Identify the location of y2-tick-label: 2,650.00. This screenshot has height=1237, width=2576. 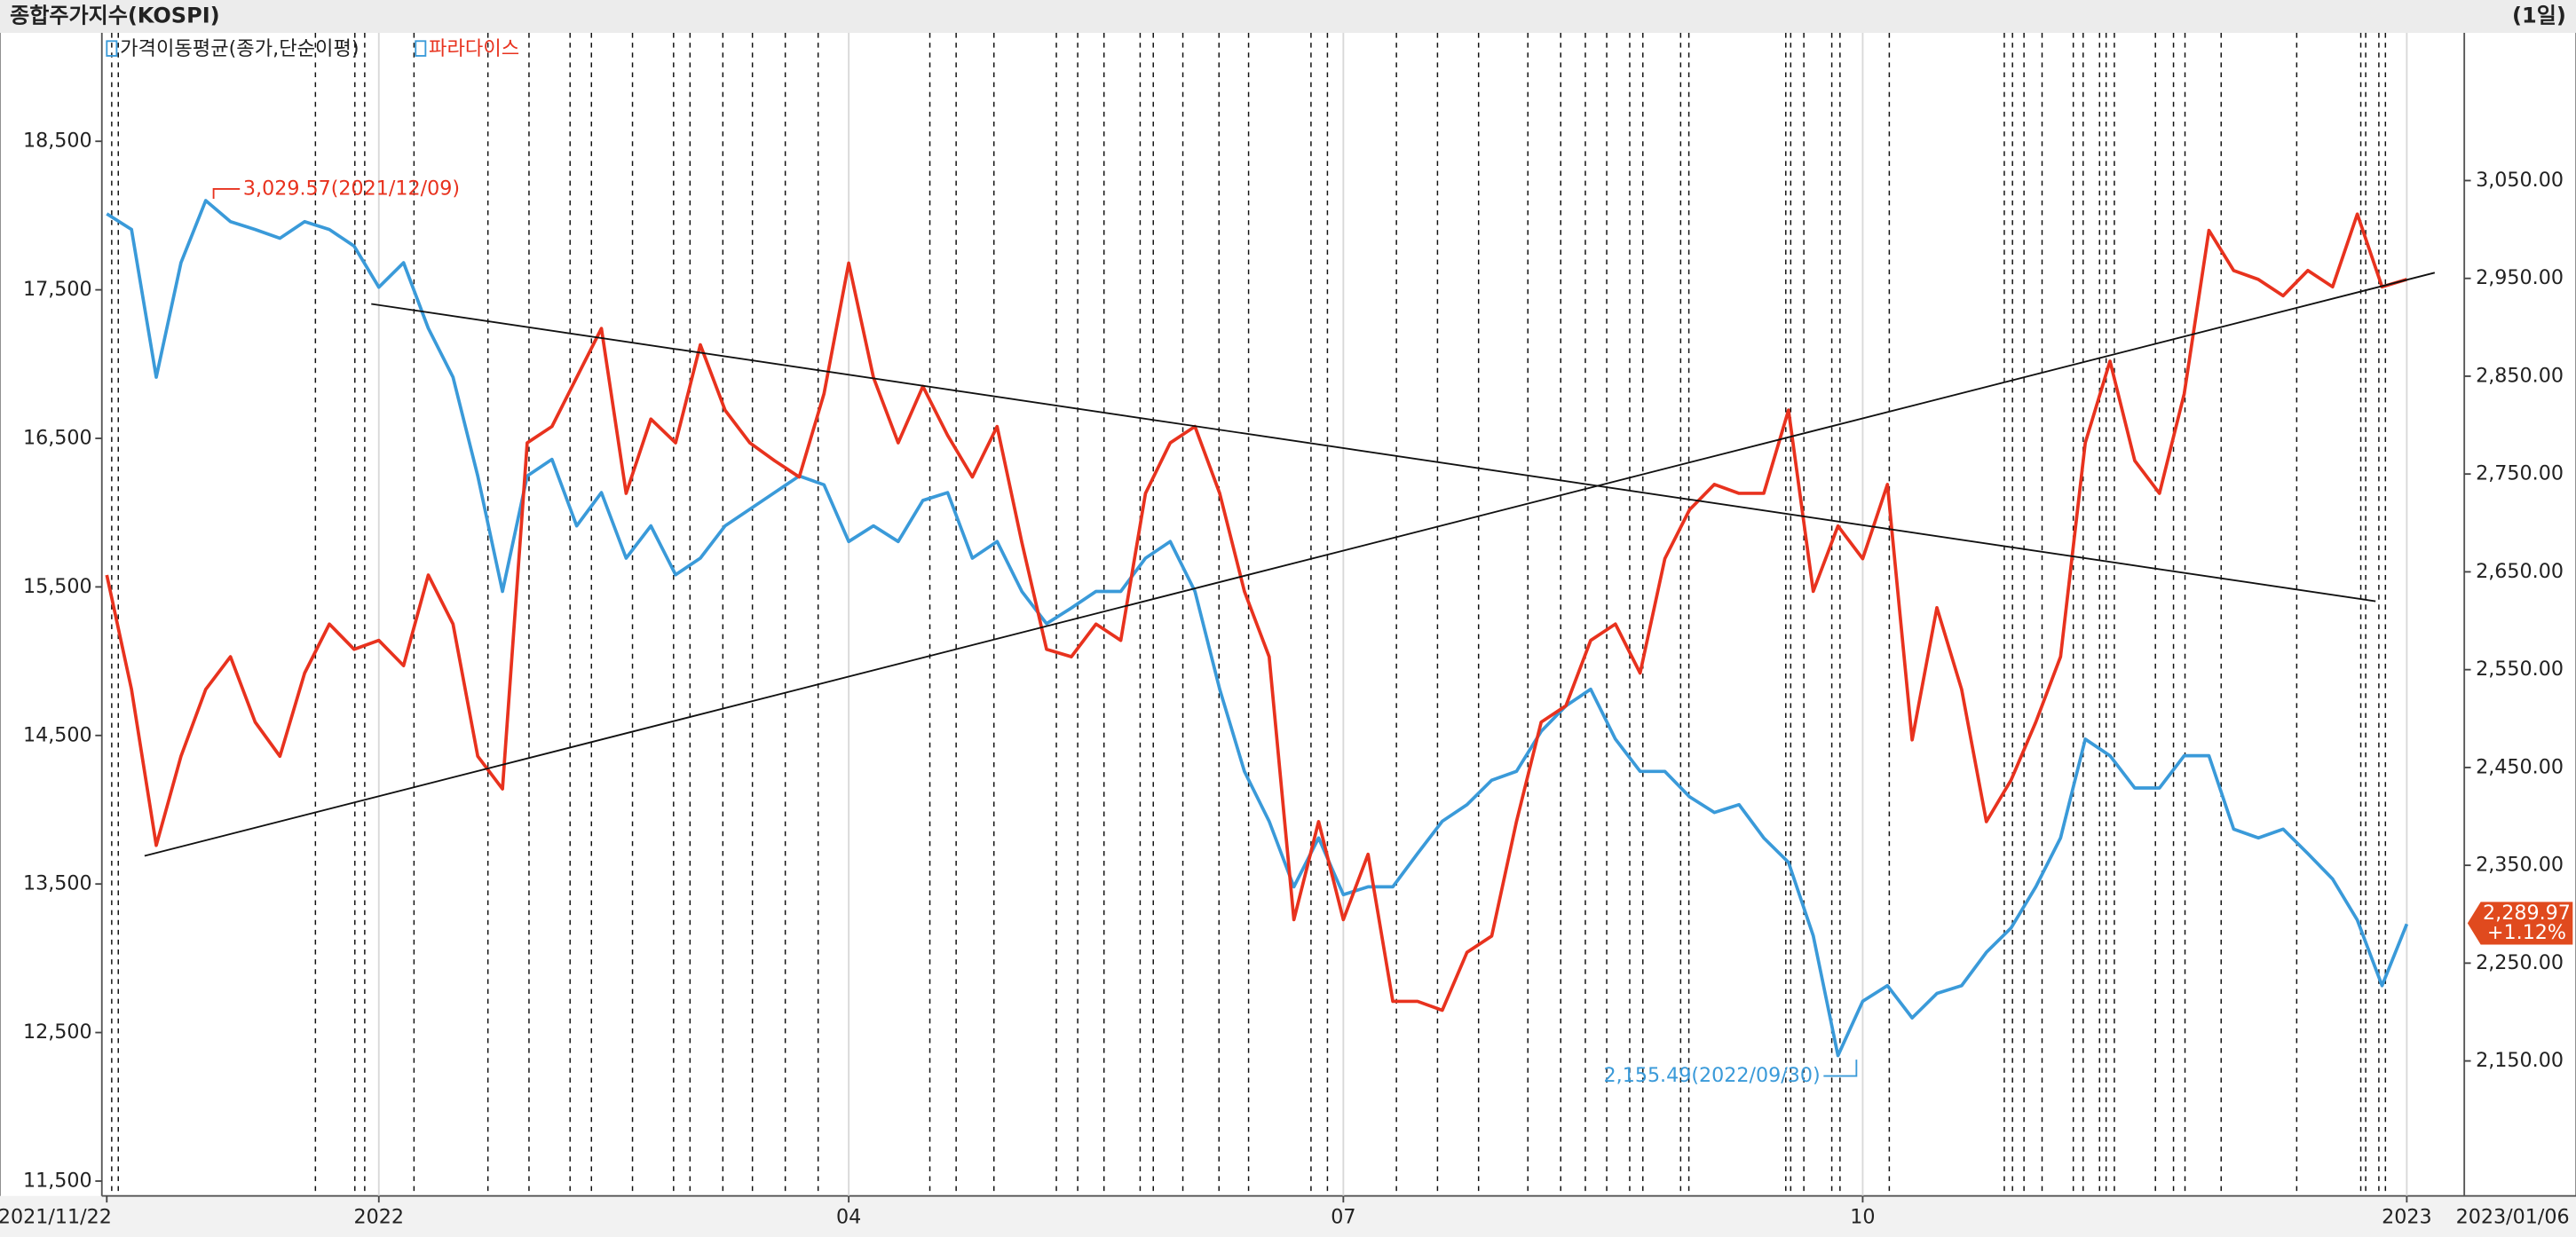
(2520, 571).